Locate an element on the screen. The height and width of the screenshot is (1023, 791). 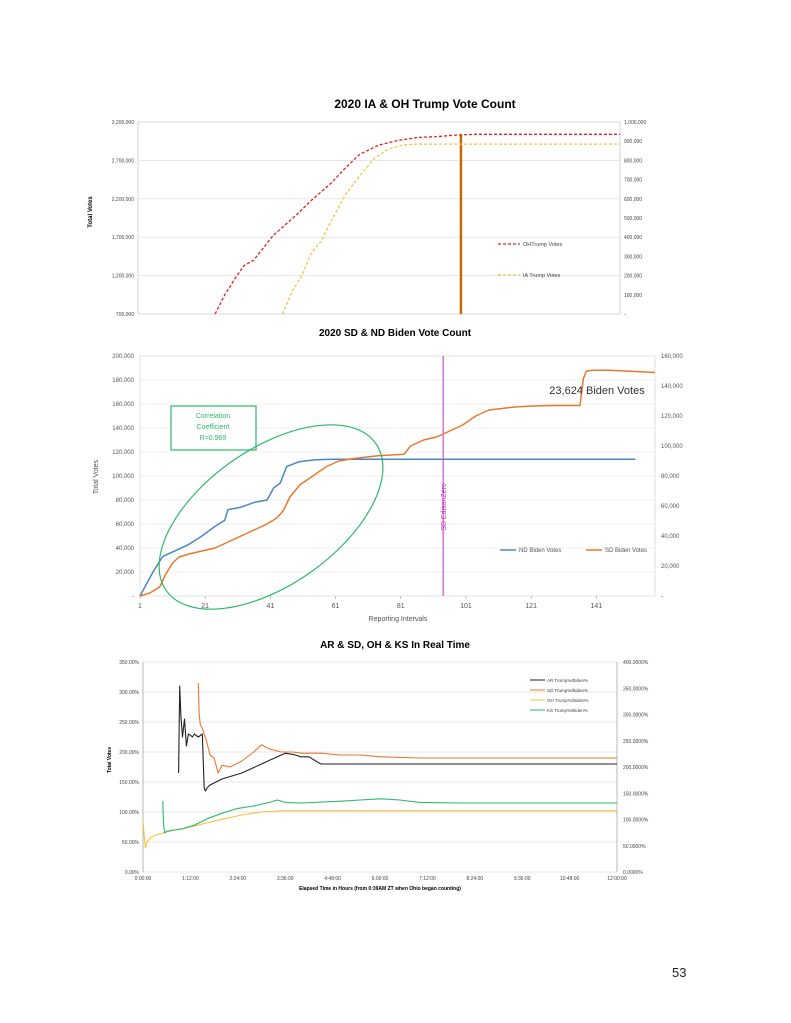
x-tick-label: 9:36:00 is located at coordinates (522, 879).